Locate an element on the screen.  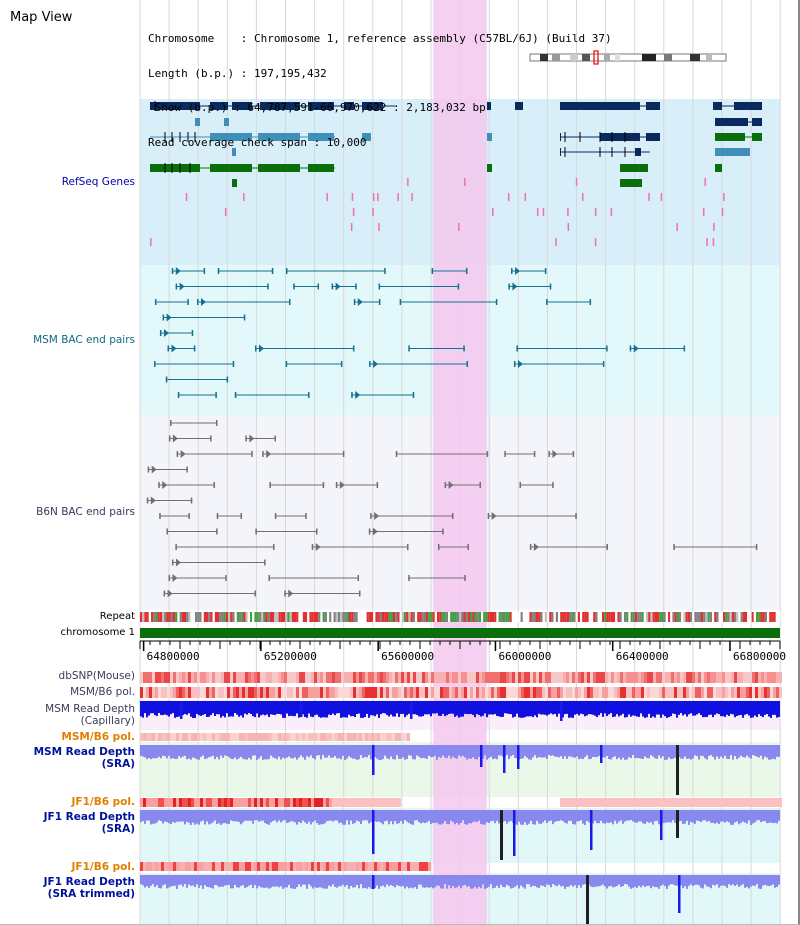
track-label-b6n-bac: B6N BAC end pairs is located at coordinates (85, 512).